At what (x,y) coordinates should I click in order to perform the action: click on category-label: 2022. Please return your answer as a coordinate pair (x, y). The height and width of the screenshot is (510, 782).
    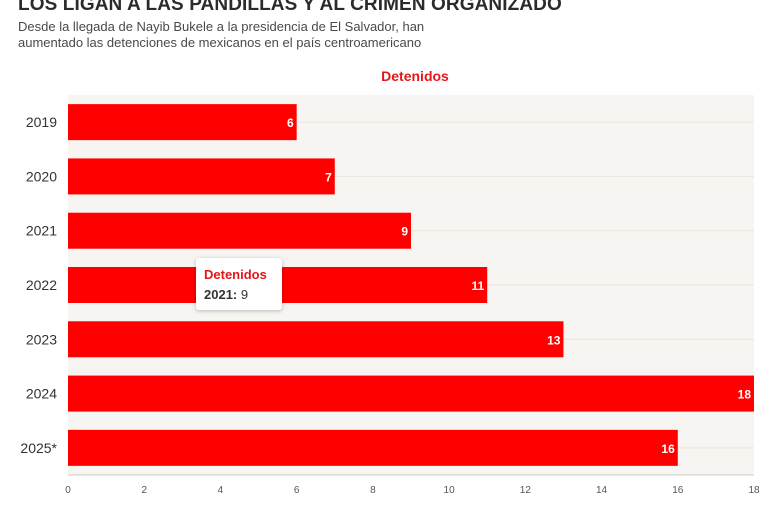
    Looking at the image, I should click on (41, 285).